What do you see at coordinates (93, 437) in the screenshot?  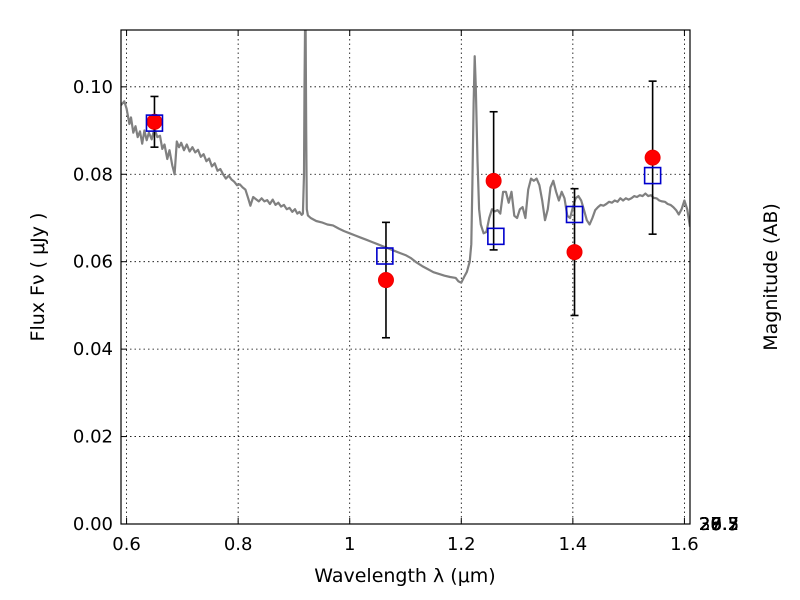 I see `y-tick-label: 0.02` at bounding box center [93, 437].